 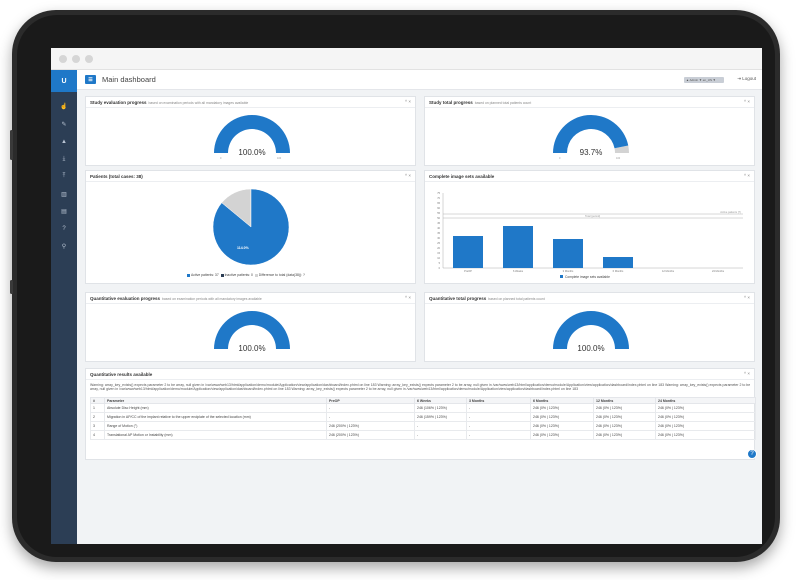 What do you see at coordinates (438, 233) in the screenshot?
I see `y-tick-label: 35` at bounding box center [438, 233].